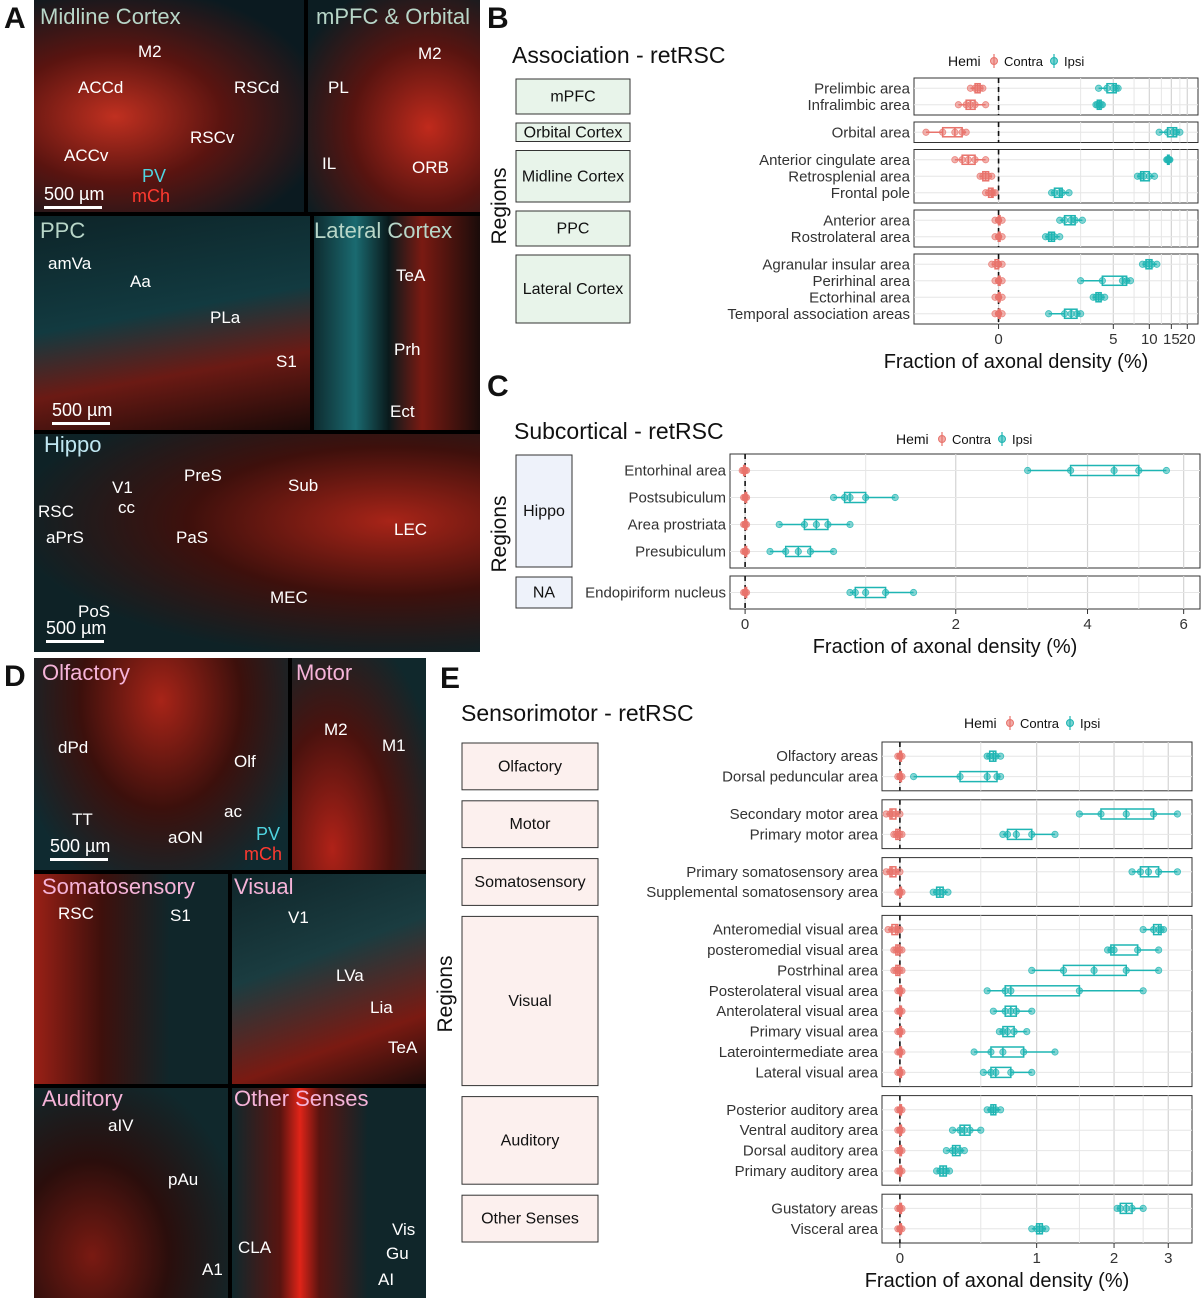  What do you see at coordinates (338, 87) in the screenshot?
I see `region-label: PL` at bounding box center [338, 87].